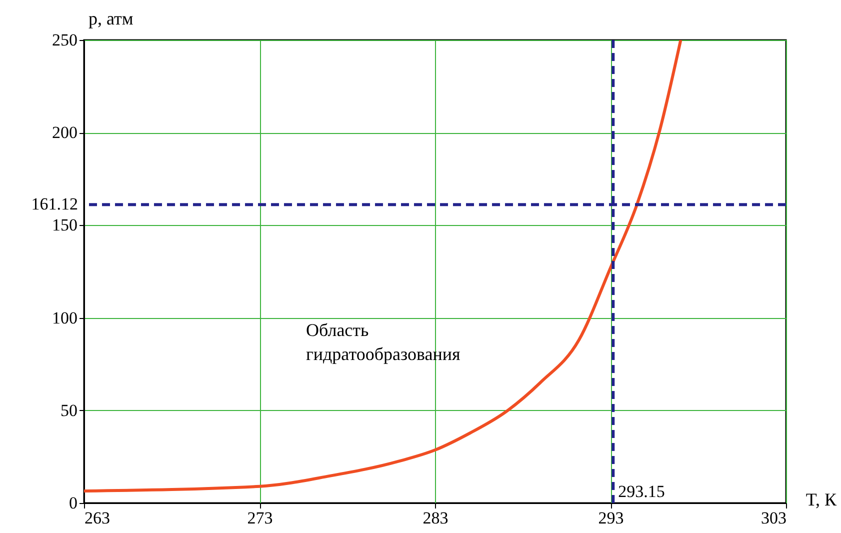 The height and width of the screenshot is (533, 841). What do you see at coordinates (773, 518) in the screenshot?
I see `x-tick-label: 303` at bounding box center [773, 518].